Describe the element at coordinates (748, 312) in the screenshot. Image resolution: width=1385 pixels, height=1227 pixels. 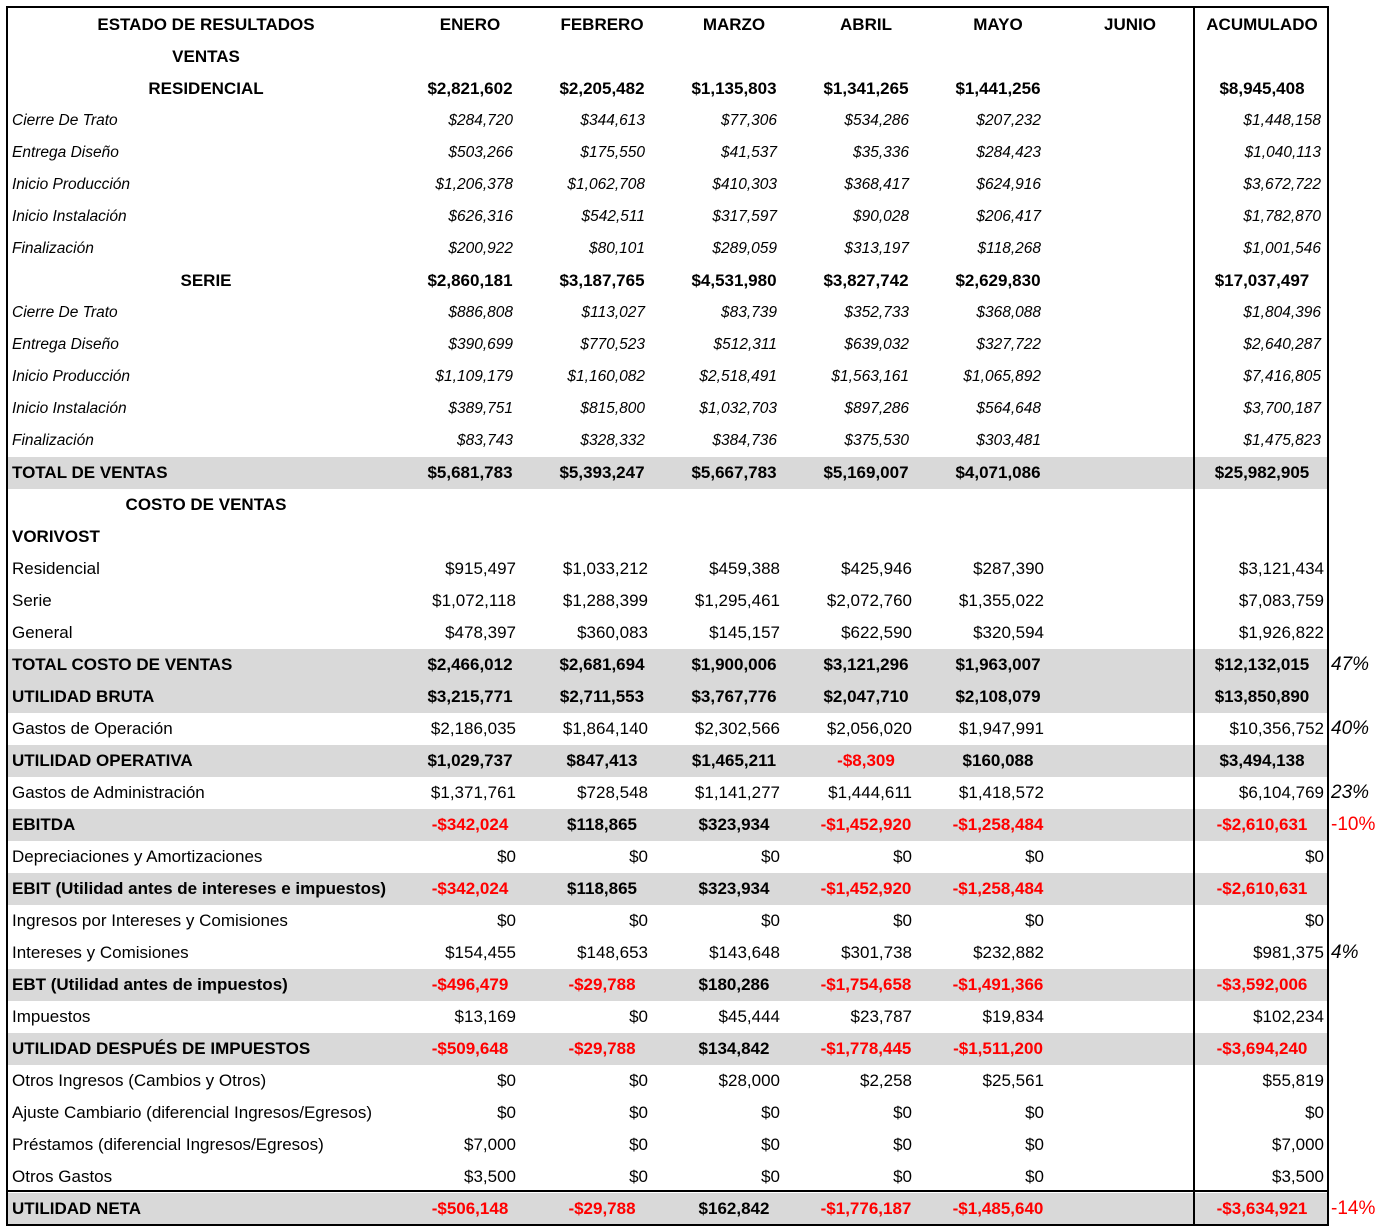
I see `cell-marzo: $83,739` at that location.